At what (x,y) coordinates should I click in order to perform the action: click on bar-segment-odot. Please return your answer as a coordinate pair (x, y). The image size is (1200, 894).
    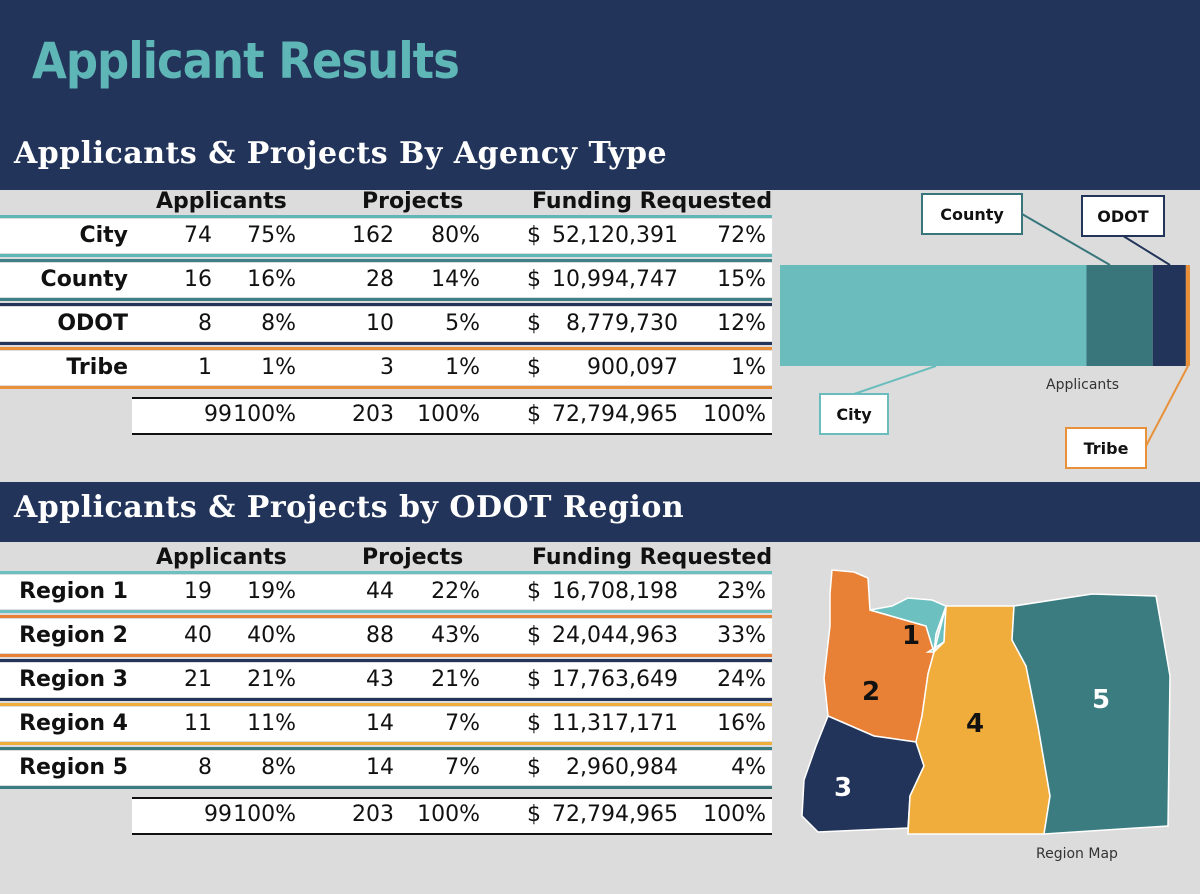
    Looking at the image, I should click on (1169, 315).